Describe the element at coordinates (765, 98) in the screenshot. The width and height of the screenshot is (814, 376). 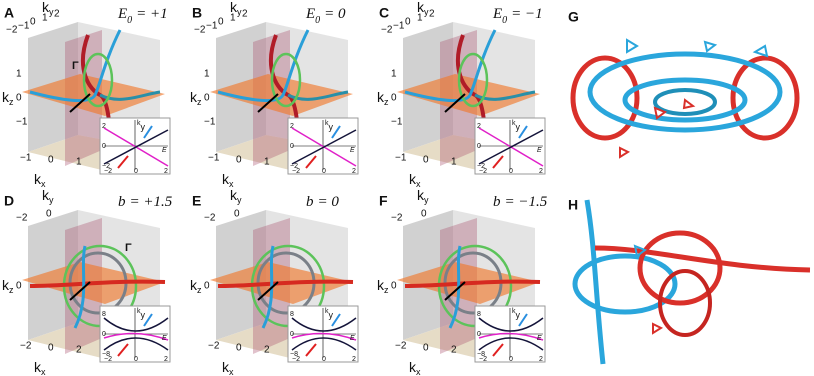
I see `red-loop` at that location.